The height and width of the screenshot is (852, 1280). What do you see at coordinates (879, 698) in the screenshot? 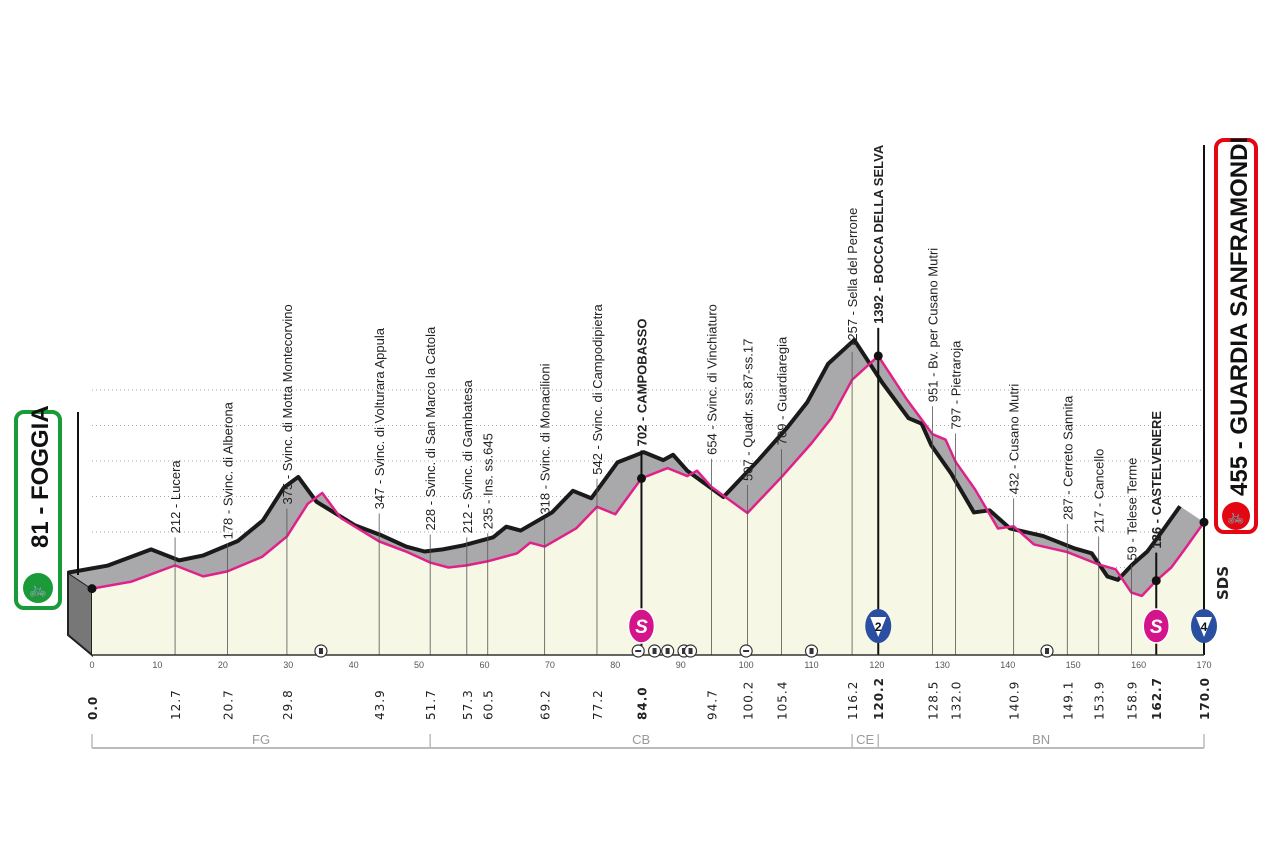
I see `km-label: 120.2` at bounding box center [879, 698].